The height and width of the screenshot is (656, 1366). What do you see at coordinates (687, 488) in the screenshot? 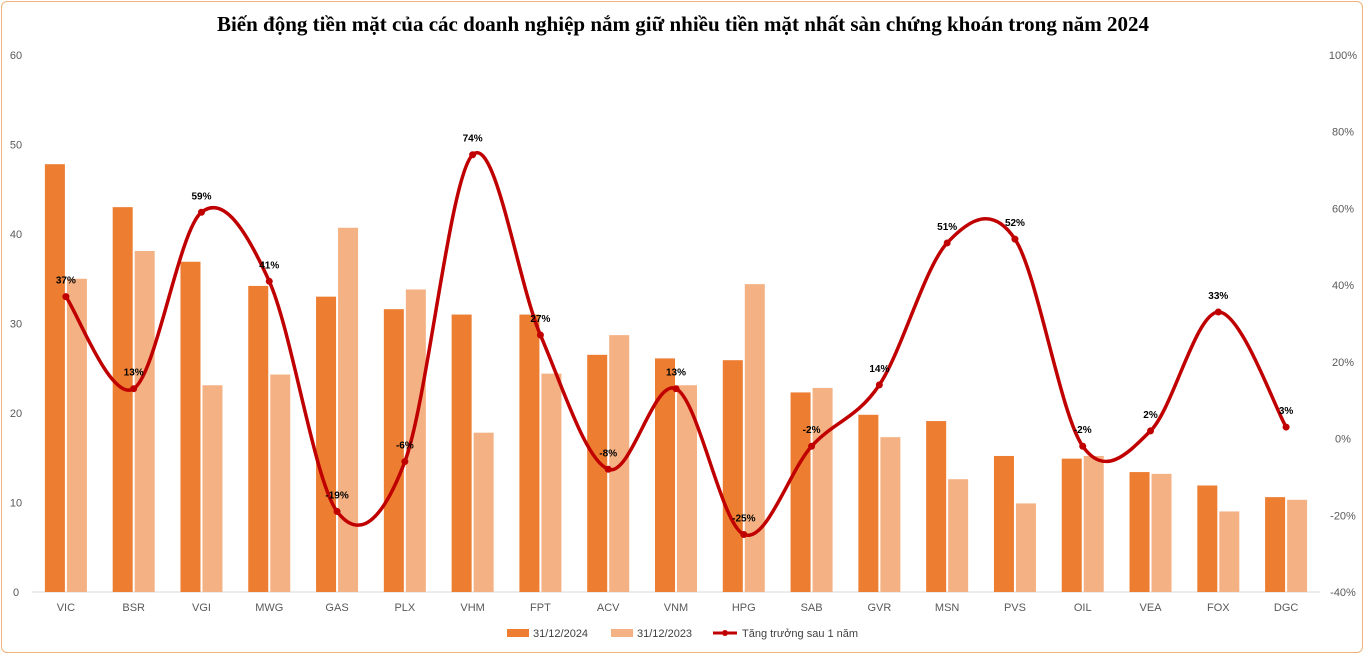
I see `bar-2023-vnm` at bounding box center [687, 488].